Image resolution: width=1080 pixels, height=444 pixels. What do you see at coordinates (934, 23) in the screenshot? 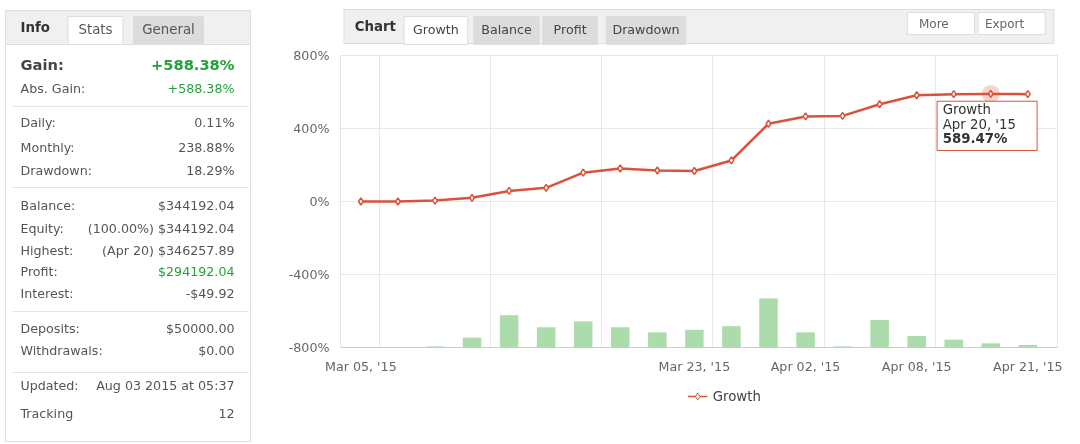
I see `text: More` at bounding box center [934, 23].